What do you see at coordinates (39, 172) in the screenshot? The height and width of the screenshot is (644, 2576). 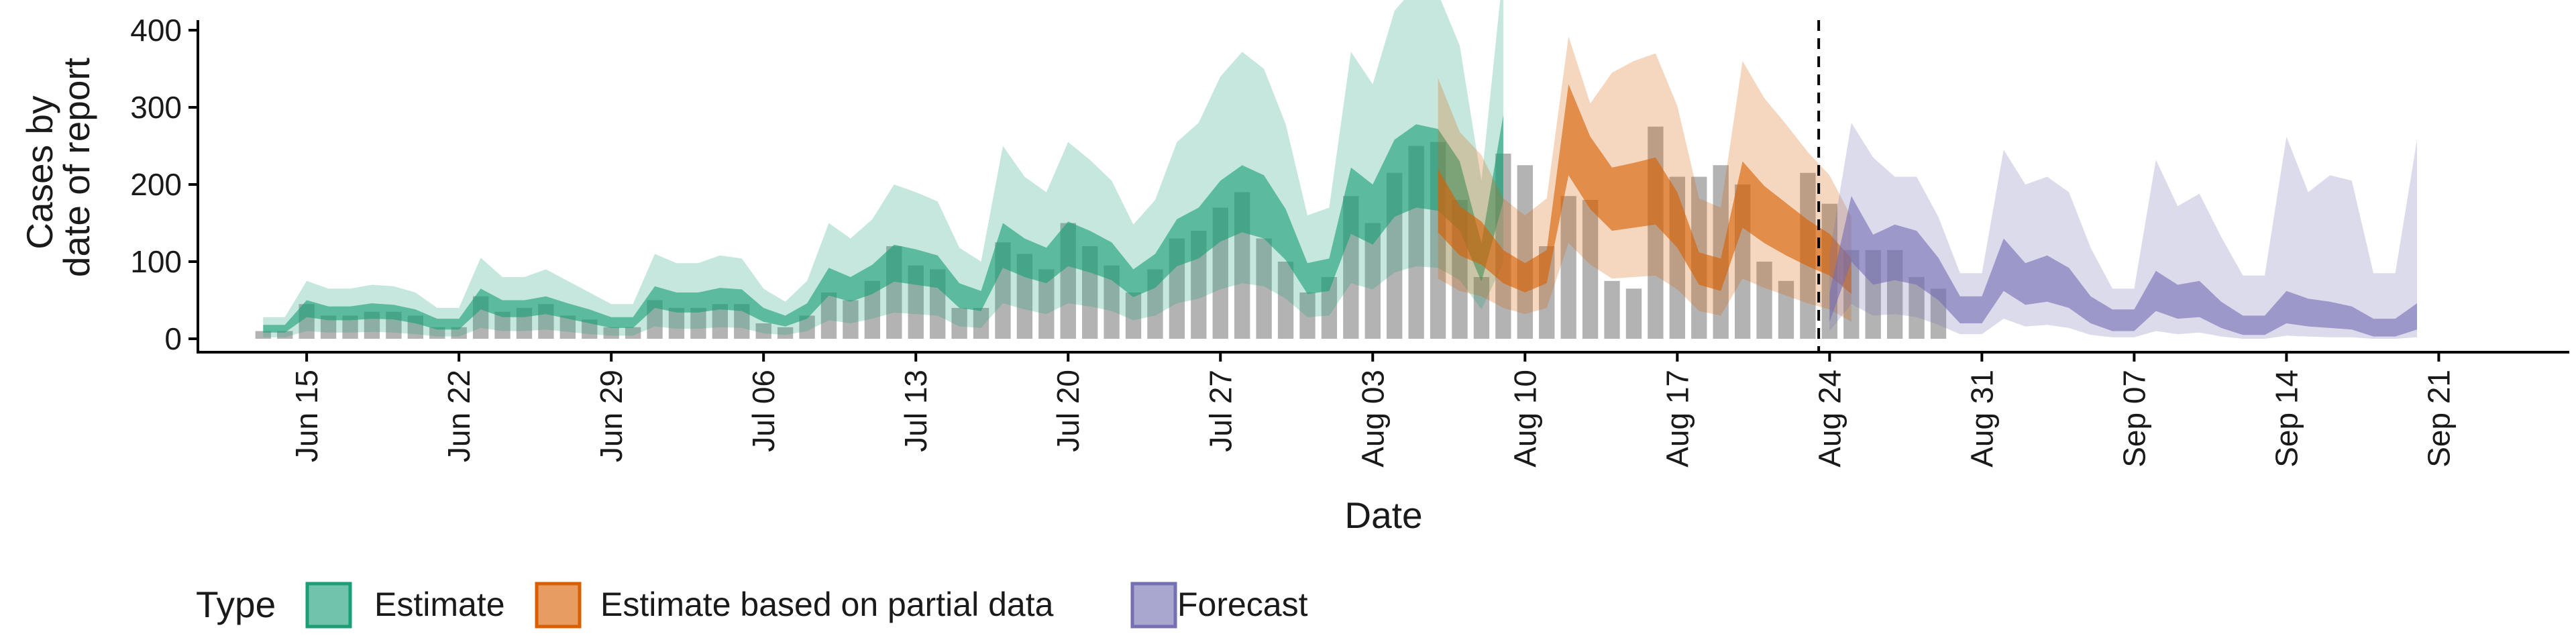 I see `y-axis-title-line-1: Cases by` at bounding box center [39, 172].